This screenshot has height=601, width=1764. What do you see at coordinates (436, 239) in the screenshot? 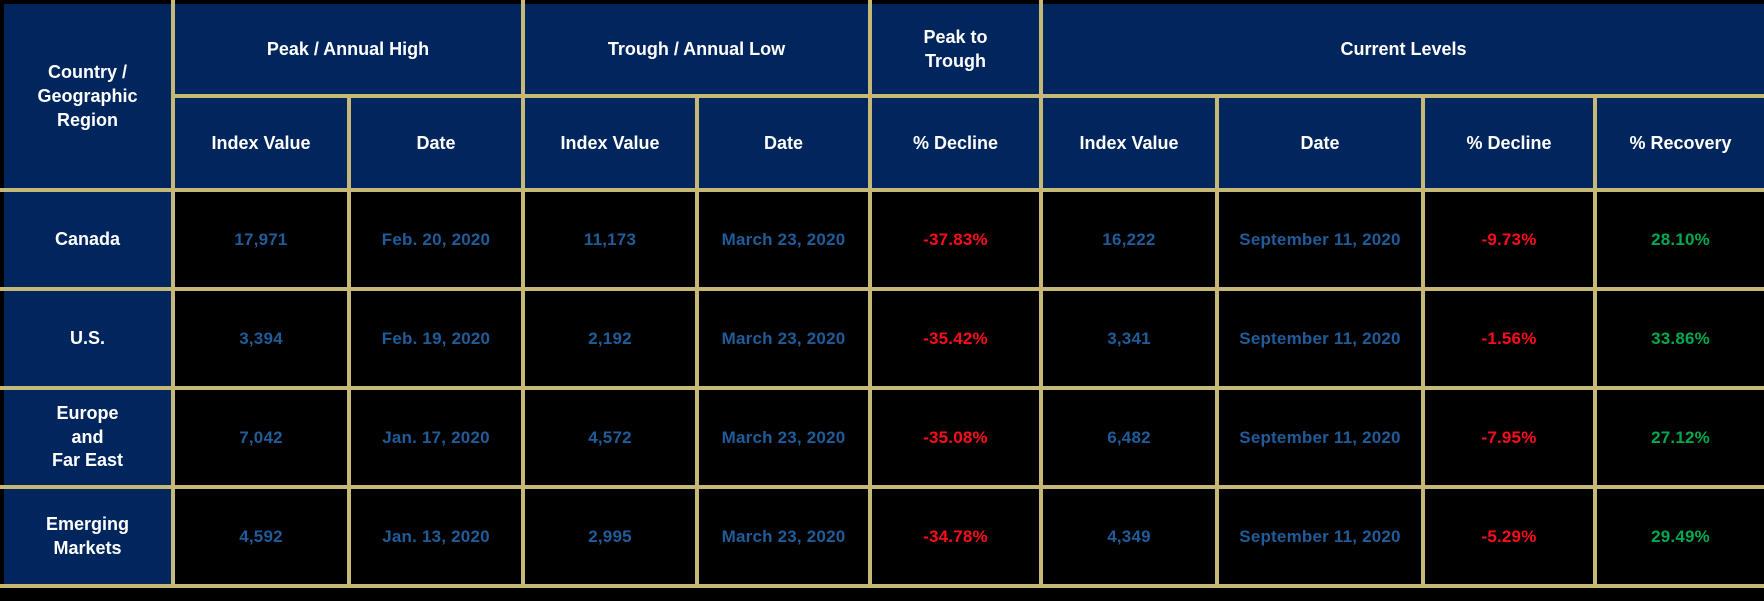
I see `peak-date: Feb. 20, 2020` at bounding box center [436, 239].